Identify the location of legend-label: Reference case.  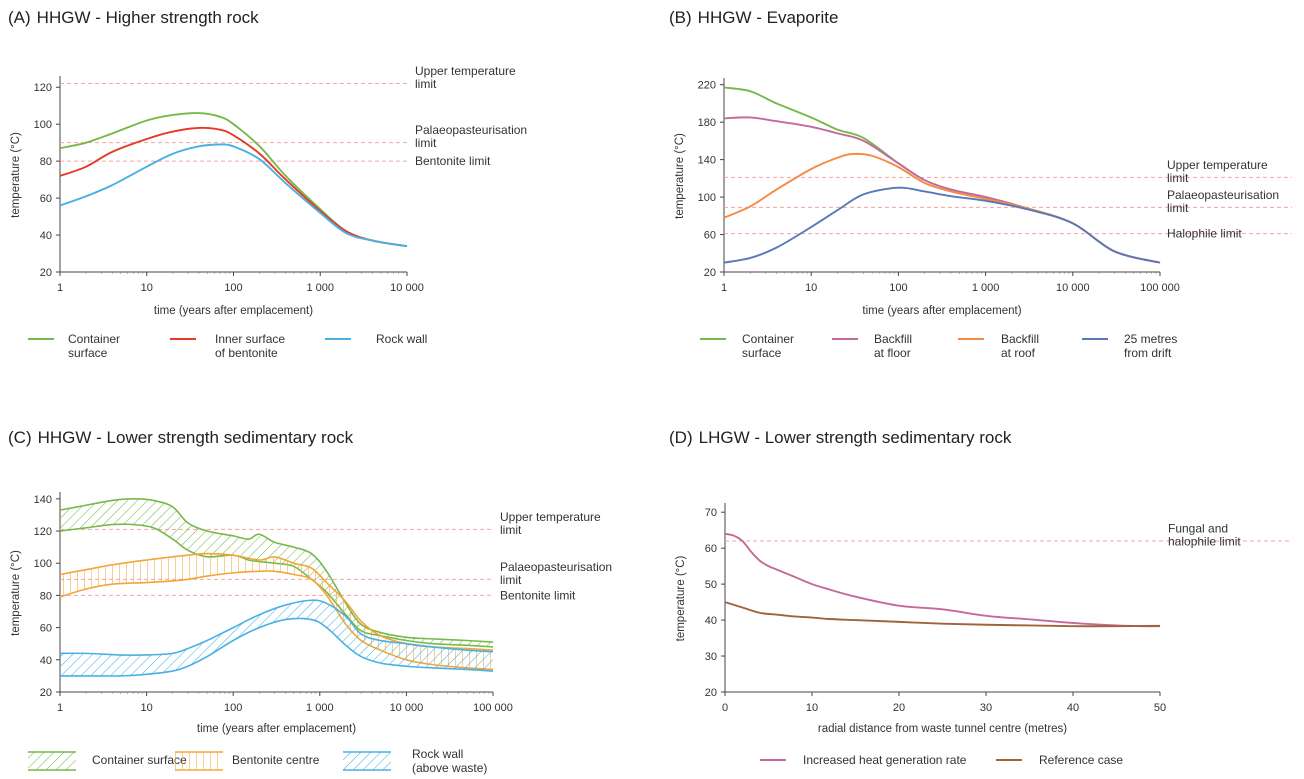
(1081, 760).